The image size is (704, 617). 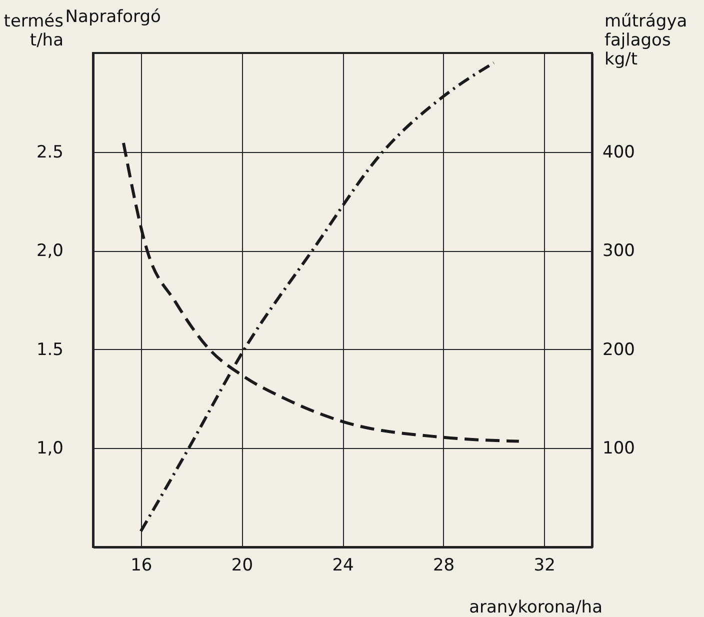 What do you see at coordinates (646, 41) in the screenshot?
I see `y2-axis-title: műtrágya fajlagos kg/t` at bounding box center [646, 41].